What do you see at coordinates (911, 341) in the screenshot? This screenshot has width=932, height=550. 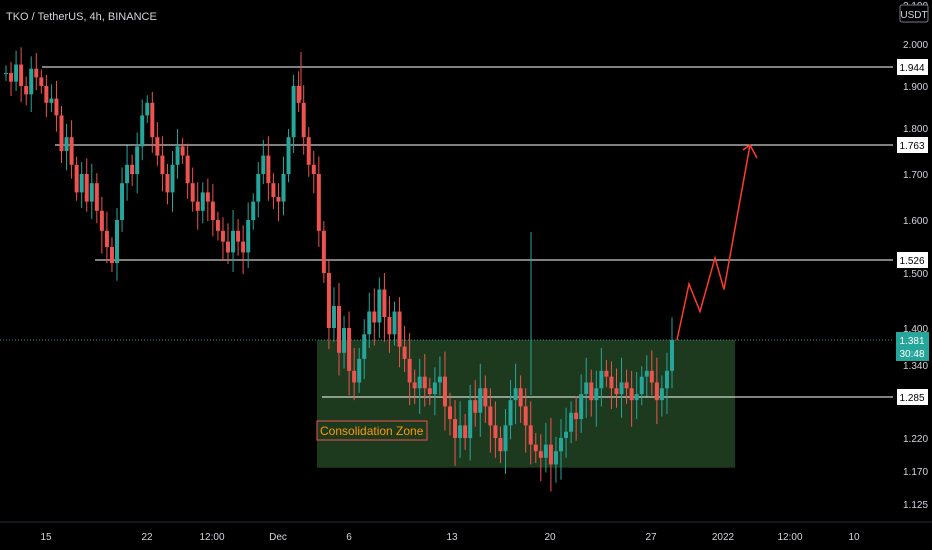 I see `current-price-label: 1.381` at bounding box center [911, 341].